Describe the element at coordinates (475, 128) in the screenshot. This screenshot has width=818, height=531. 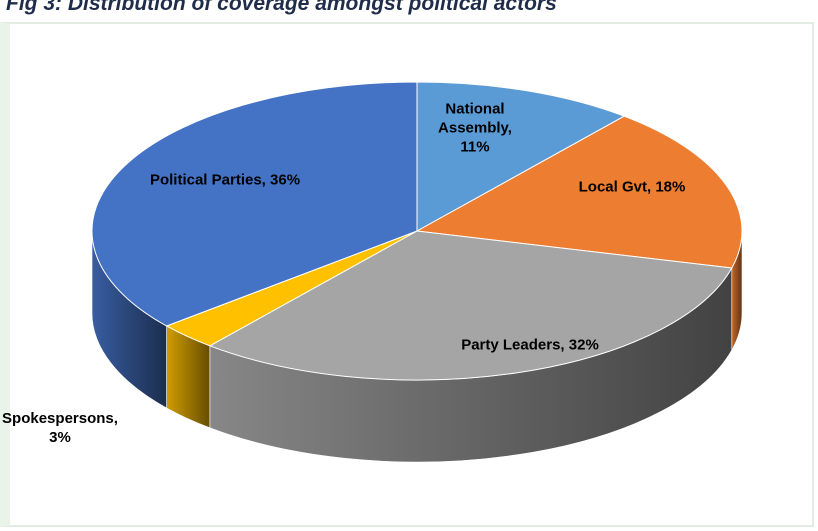
I see `data-label: National Assembly, 11%` at that location.